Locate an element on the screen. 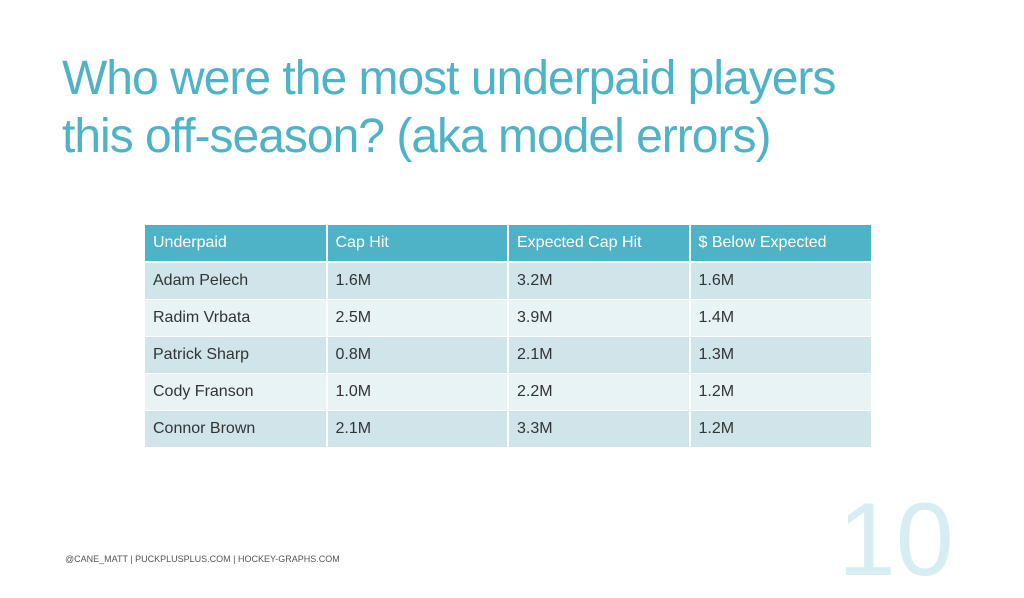 This screenshot has height=598, width=1024. cap-hit-cell: 1.0M is located at coordinates (417, 392).